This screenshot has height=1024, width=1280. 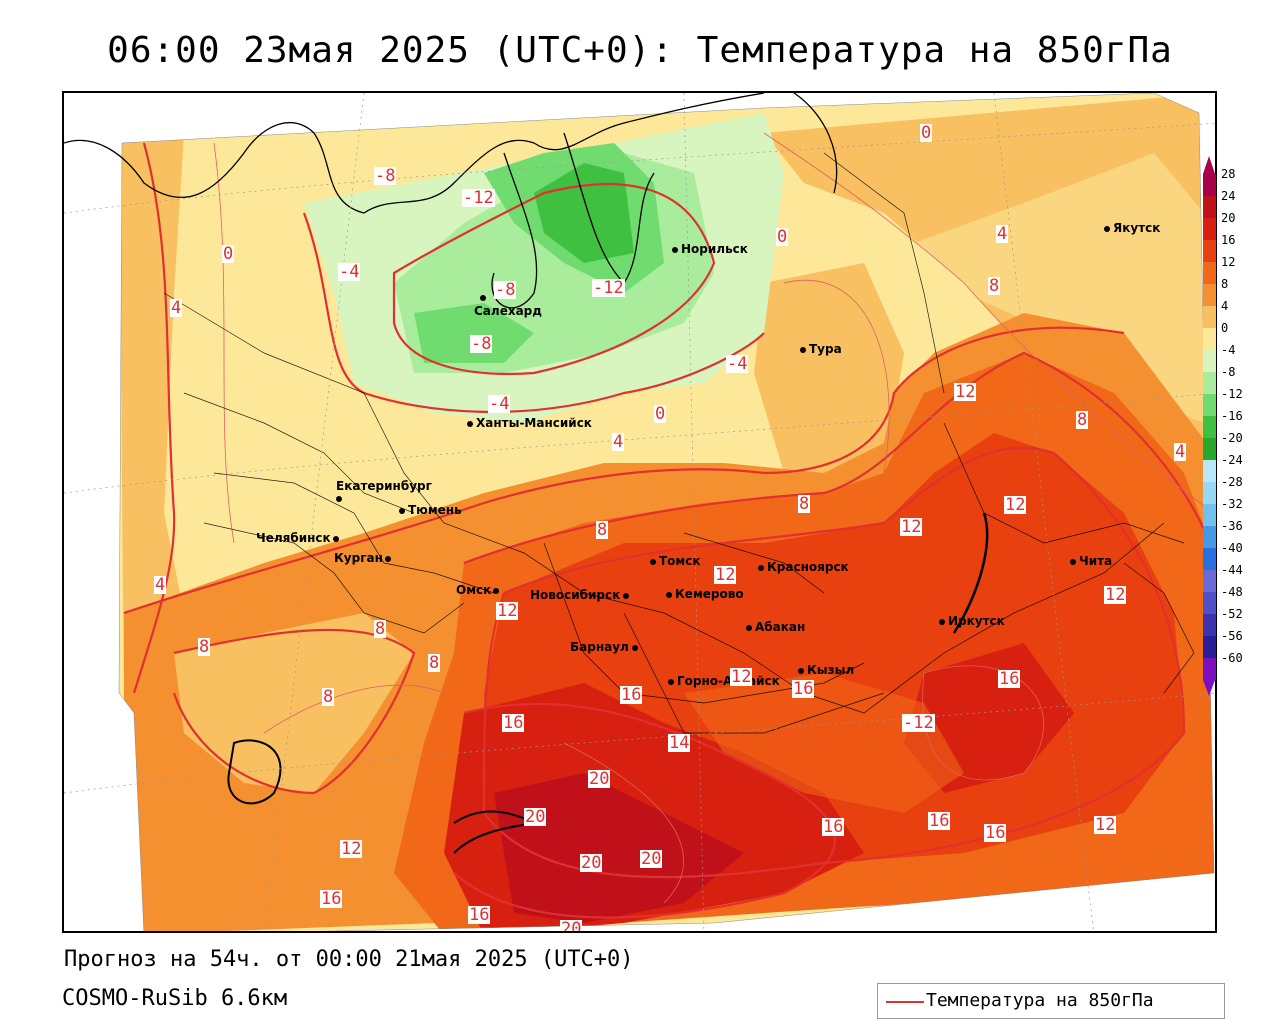 I want to click on city-omsk: Омск, so click(x=479, y=590).